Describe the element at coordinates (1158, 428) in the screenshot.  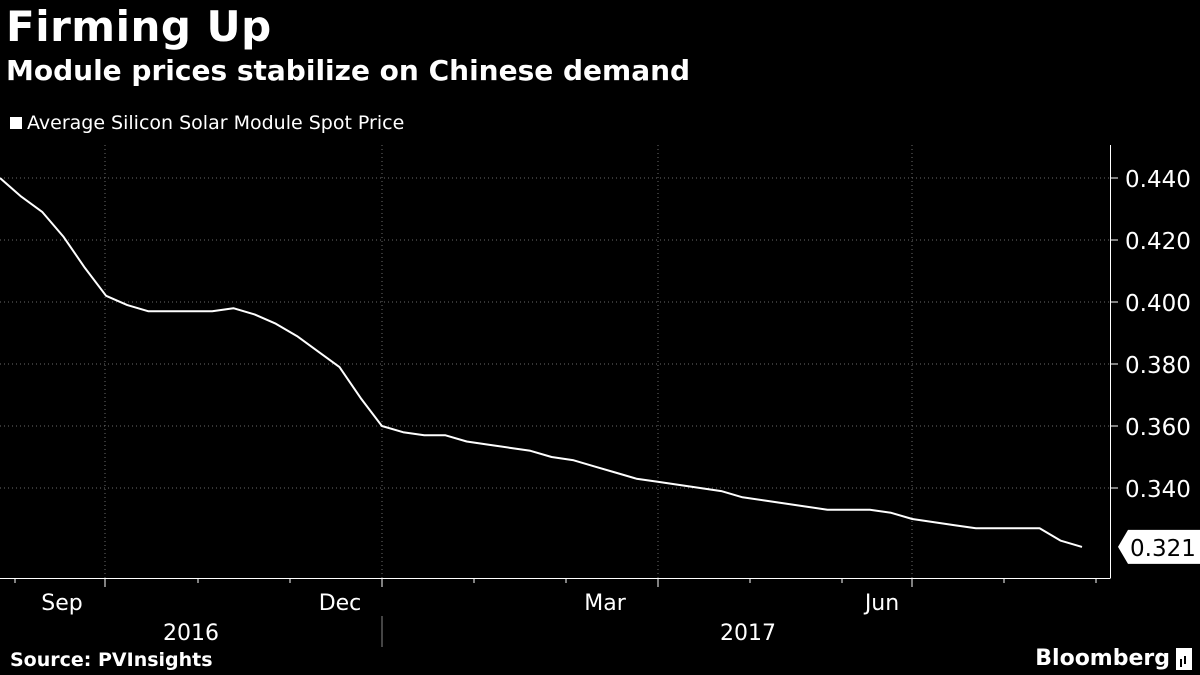
I see `y-tick-label: 0.360` at that location.